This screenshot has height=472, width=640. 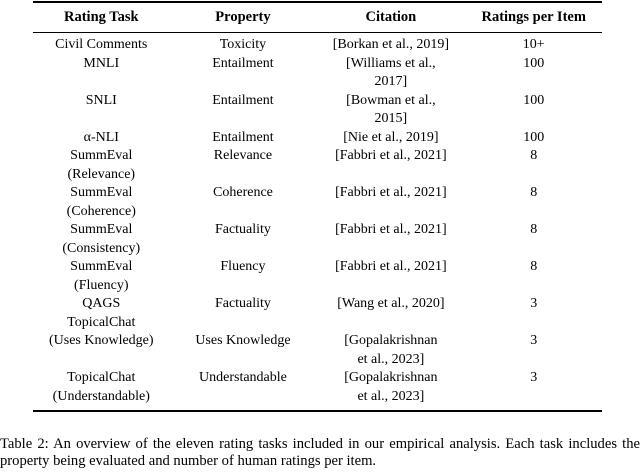 What do you see at coordinates (101, 17) in the screenshot?
I see `header-rating-task: Rating Task` at bounding box center [101, 17].